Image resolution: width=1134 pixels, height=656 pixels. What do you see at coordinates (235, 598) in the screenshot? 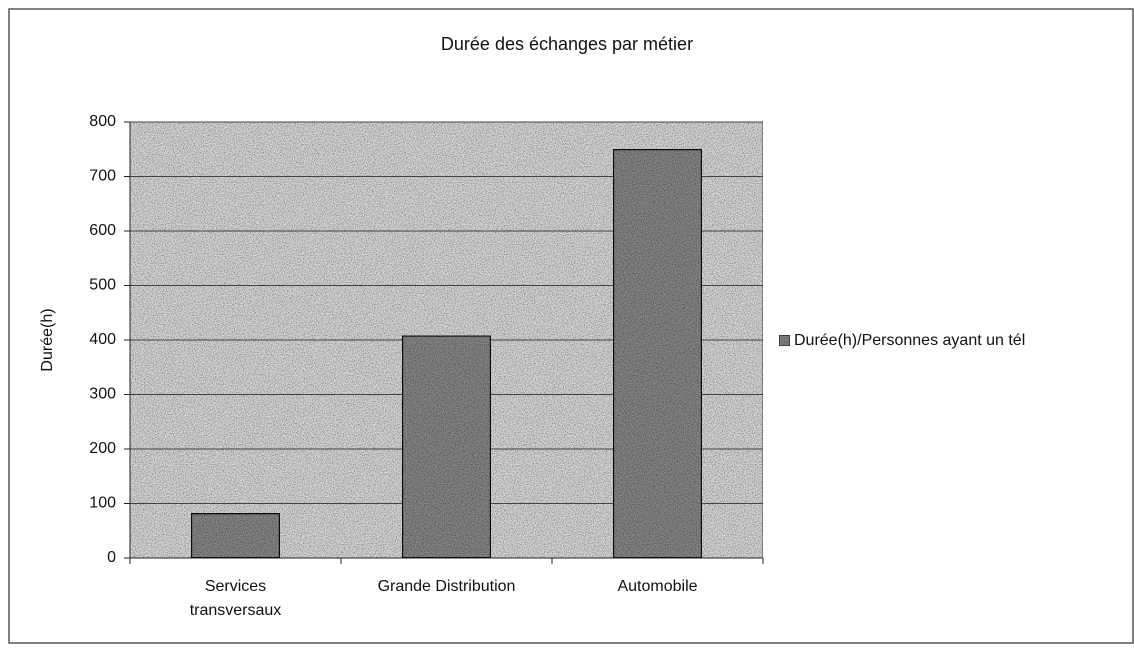
I see `x-tick-label: Services transversaux` at bounding box center [235, 598].